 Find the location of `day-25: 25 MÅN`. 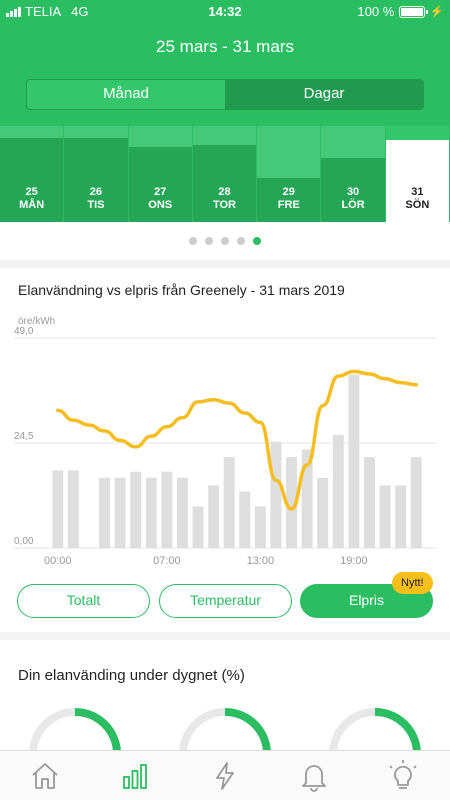

day-25: 25 MÅN is located at coordinates (32, 174).